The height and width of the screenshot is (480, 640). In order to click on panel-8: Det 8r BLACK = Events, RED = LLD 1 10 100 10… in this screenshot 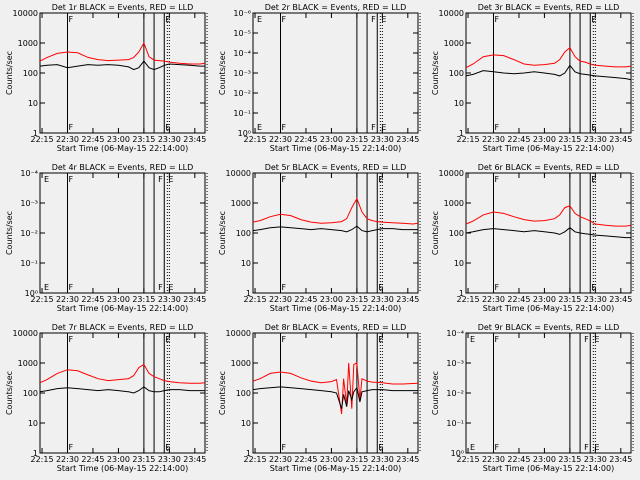, I will do `click(319, 398)`.